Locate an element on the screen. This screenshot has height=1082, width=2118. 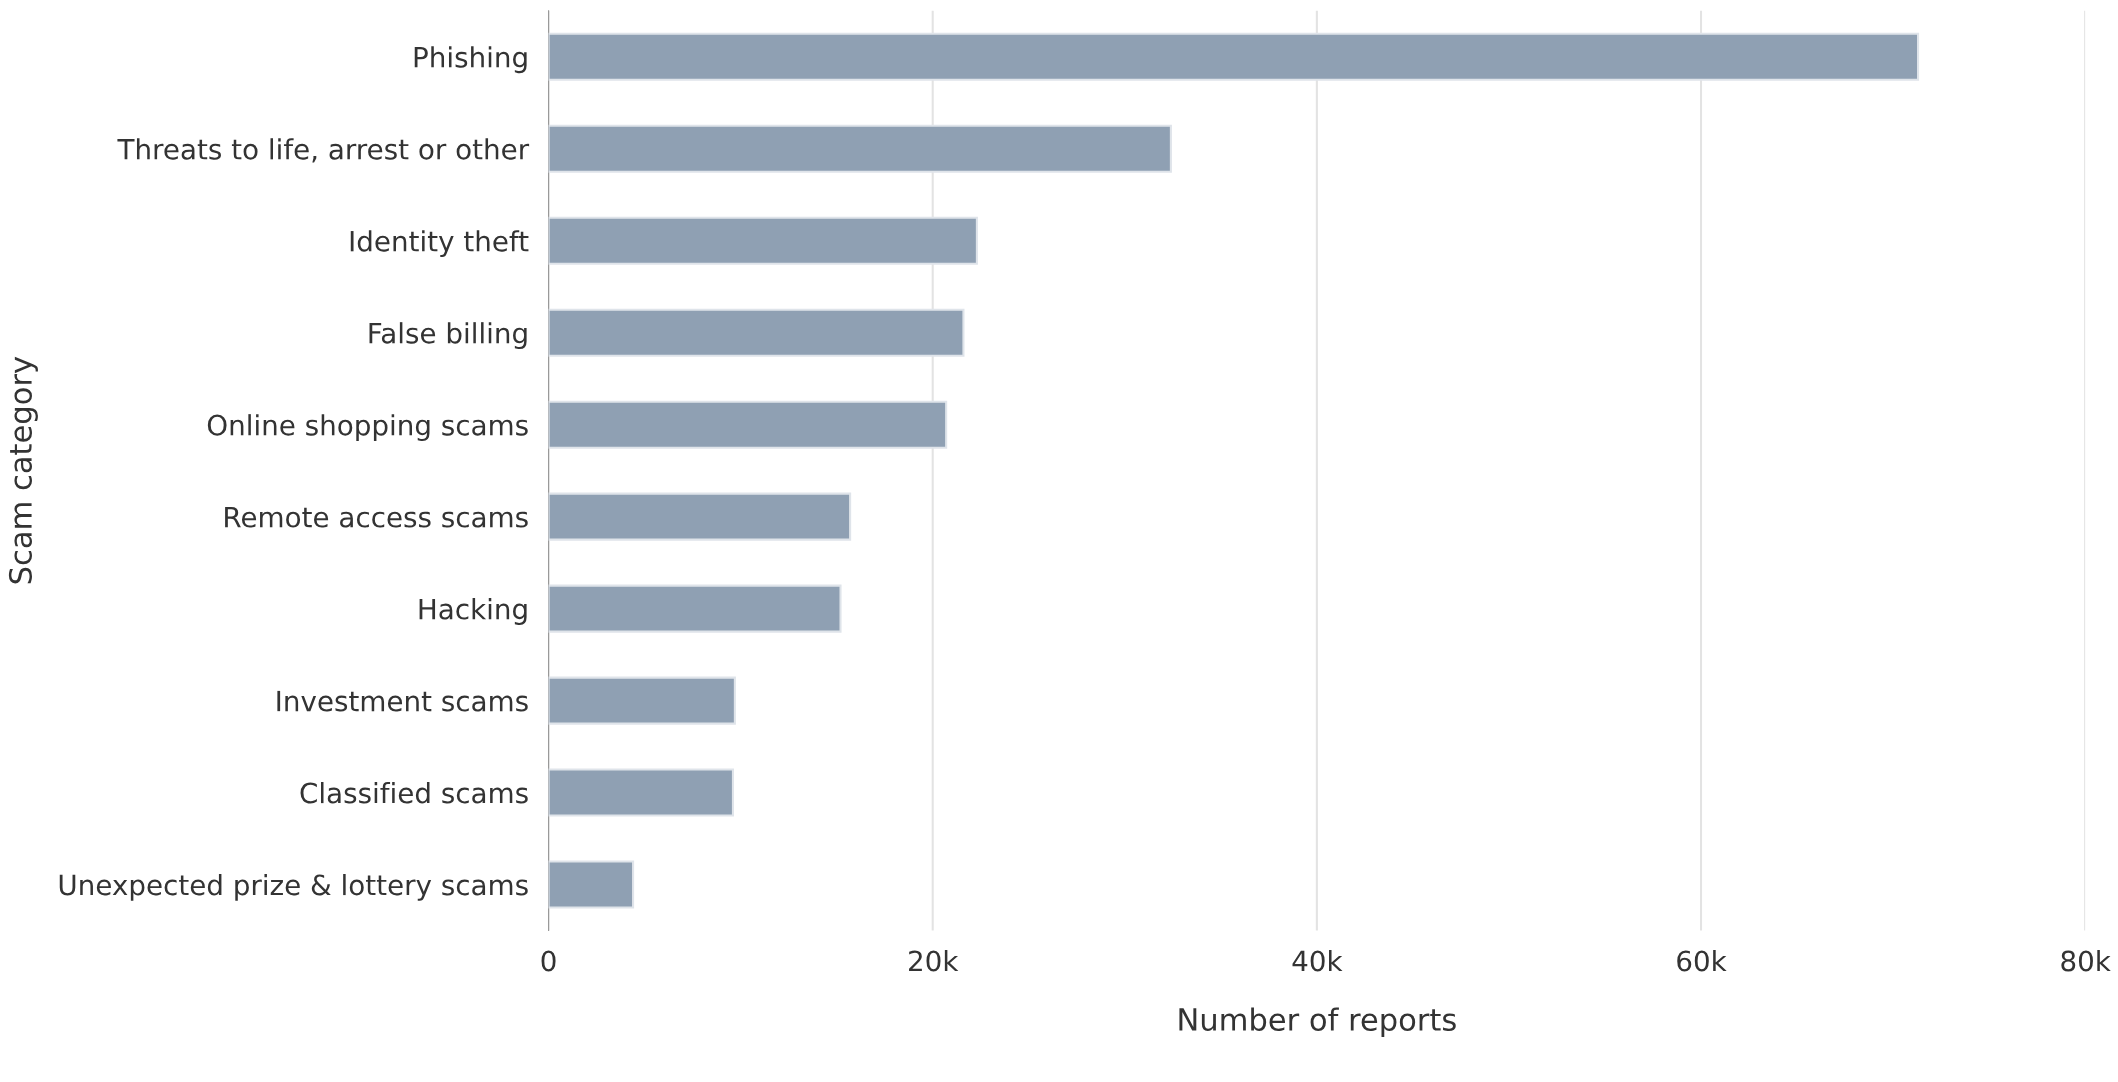
x-tick-label: 80k is located at coordinates (2086, 960).